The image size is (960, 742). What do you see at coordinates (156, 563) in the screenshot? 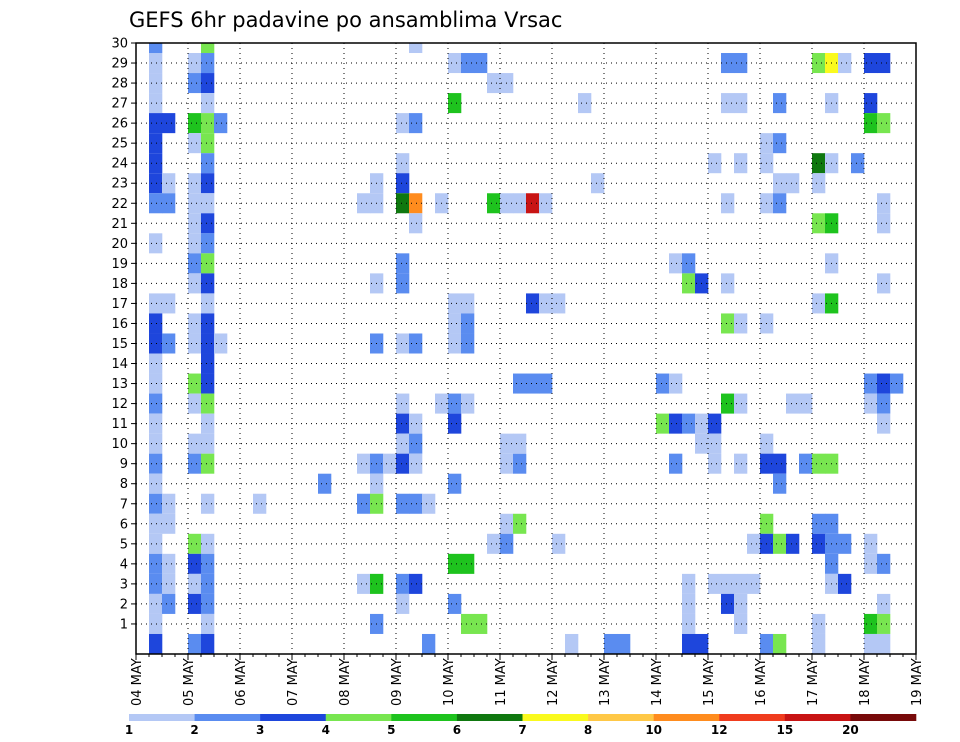
I see `precip-cell-m4-t1` at bounding box center [156, 563].